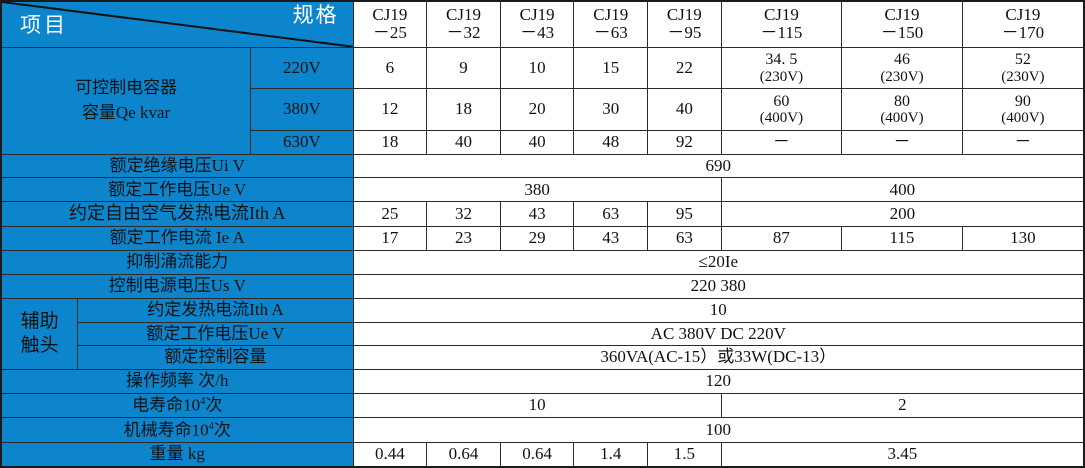  Describe the element at coordinates (177, 430) in the screenshot. I see `label-mechanical-life: 机械寿命104次` at that location.